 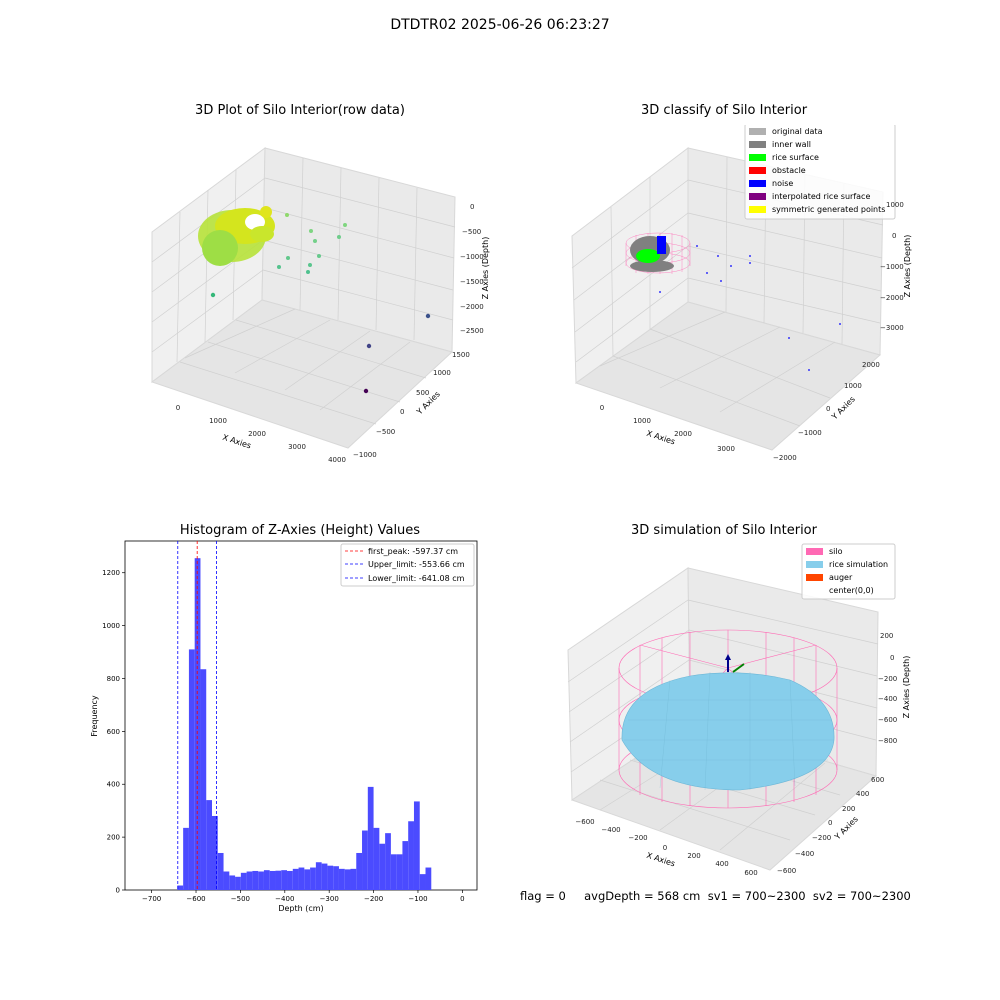 I want to click on histogram-y-tick-label: 1000, so click(x=111, y=626).